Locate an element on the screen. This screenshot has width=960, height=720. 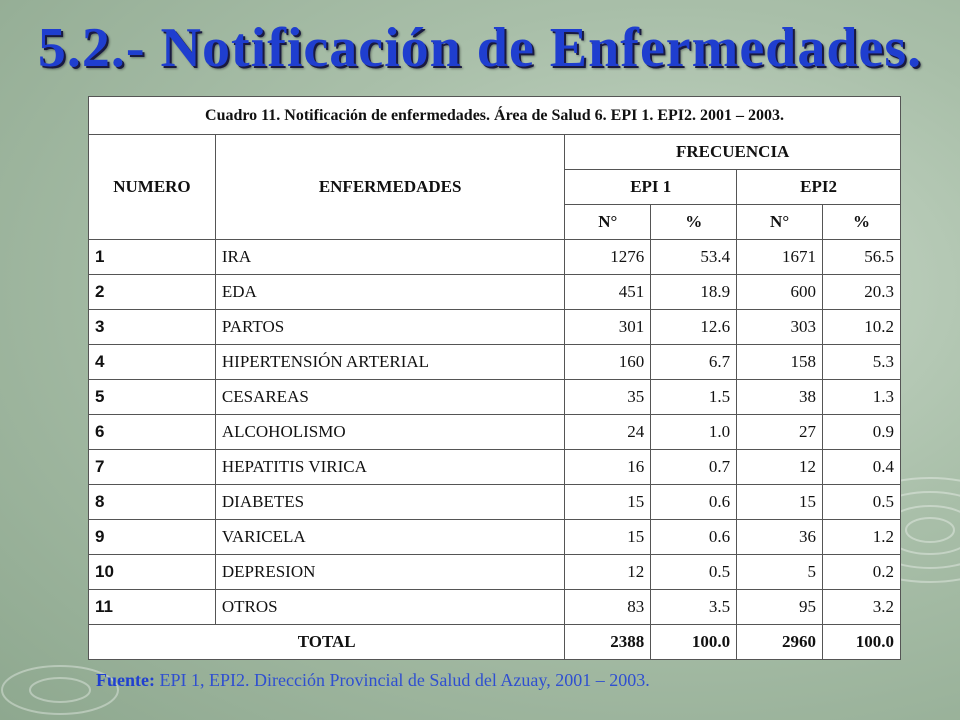
epi1-percent: 0.7 is located at coordinates (694, 467).